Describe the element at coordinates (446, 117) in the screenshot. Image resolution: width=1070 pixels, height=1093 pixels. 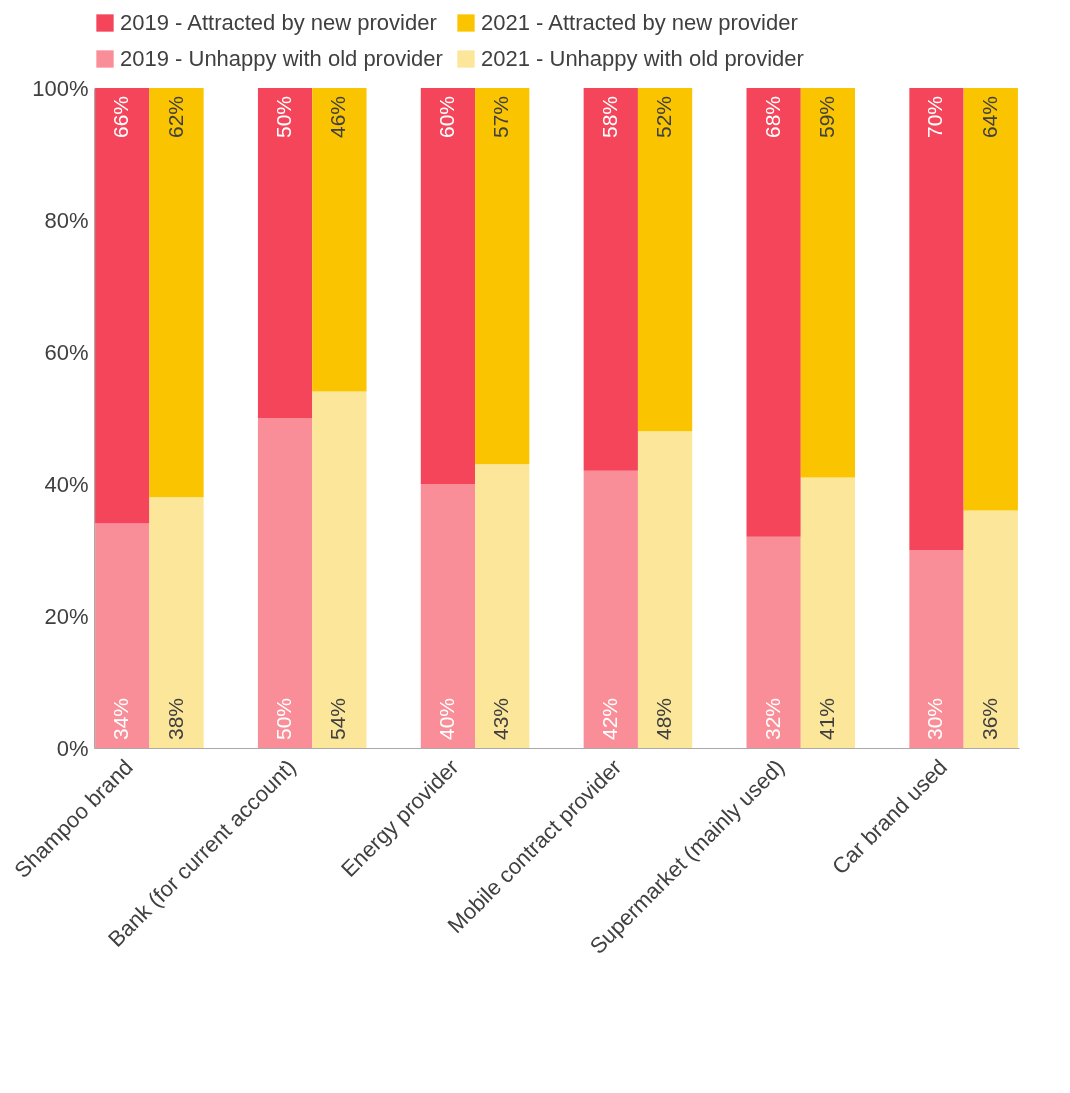
I see `data-label: 60%` at that location.